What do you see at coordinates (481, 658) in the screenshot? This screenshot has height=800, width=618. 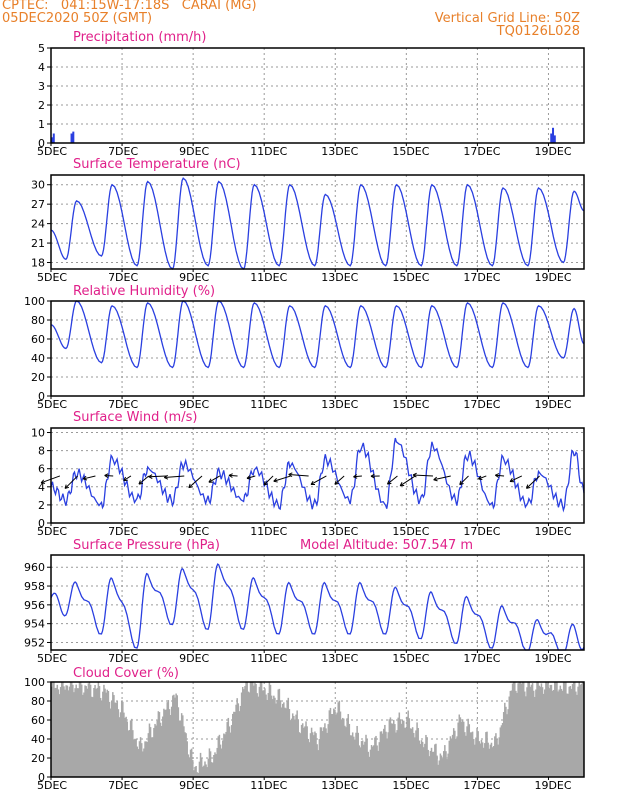 I see `pressure-xtick-label: 17DEC` at bounding box center [481, 658].